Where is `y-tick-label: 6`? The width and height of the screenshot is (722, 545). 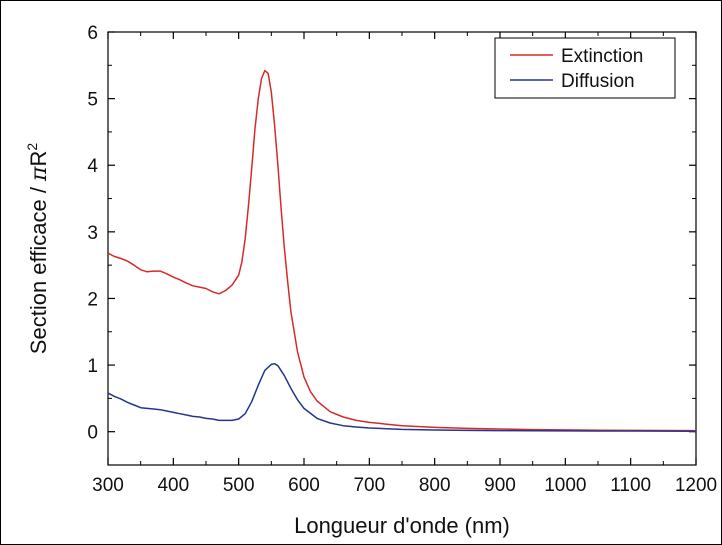
y-tick-label: 6 is located at coordinates (92, 33).